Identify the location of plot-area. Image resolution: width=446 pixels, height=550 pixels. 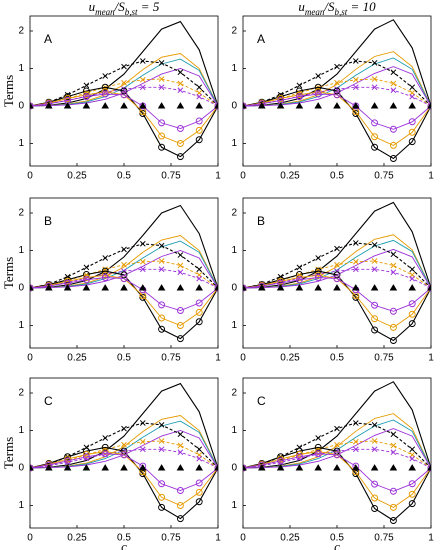
(337, 272).